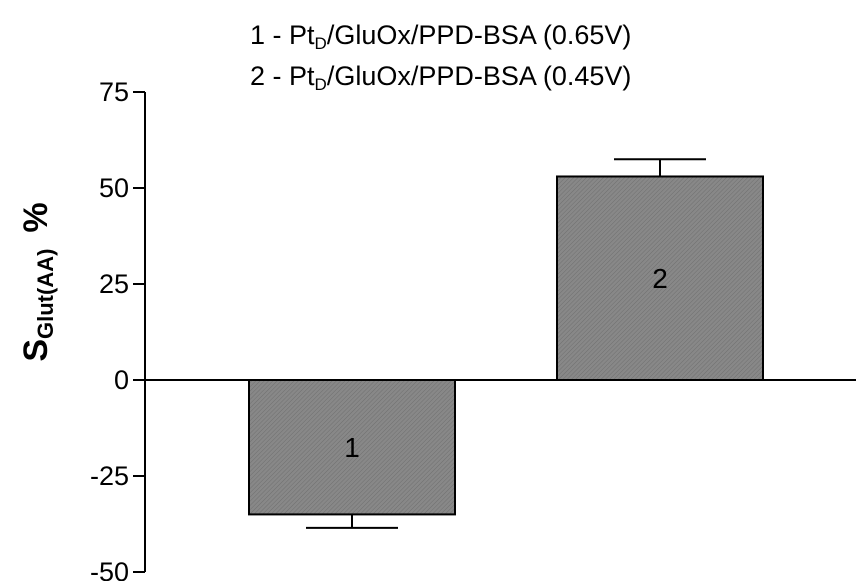 The image size is (856, 581). Describe the element at coordinates (320, 43) in the screenshot. I see `legend-entry-1-sub: D` at that location.